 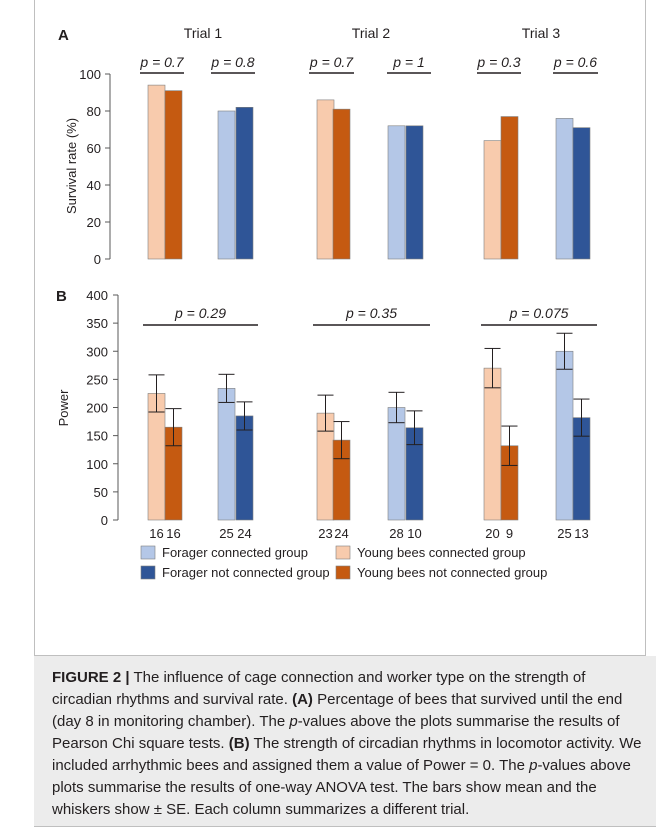 What do you see at coordinates (408, 62) in the screenshot?
I see `panel-a-p-value-label: p = 1` at bounding box center [408, 62].